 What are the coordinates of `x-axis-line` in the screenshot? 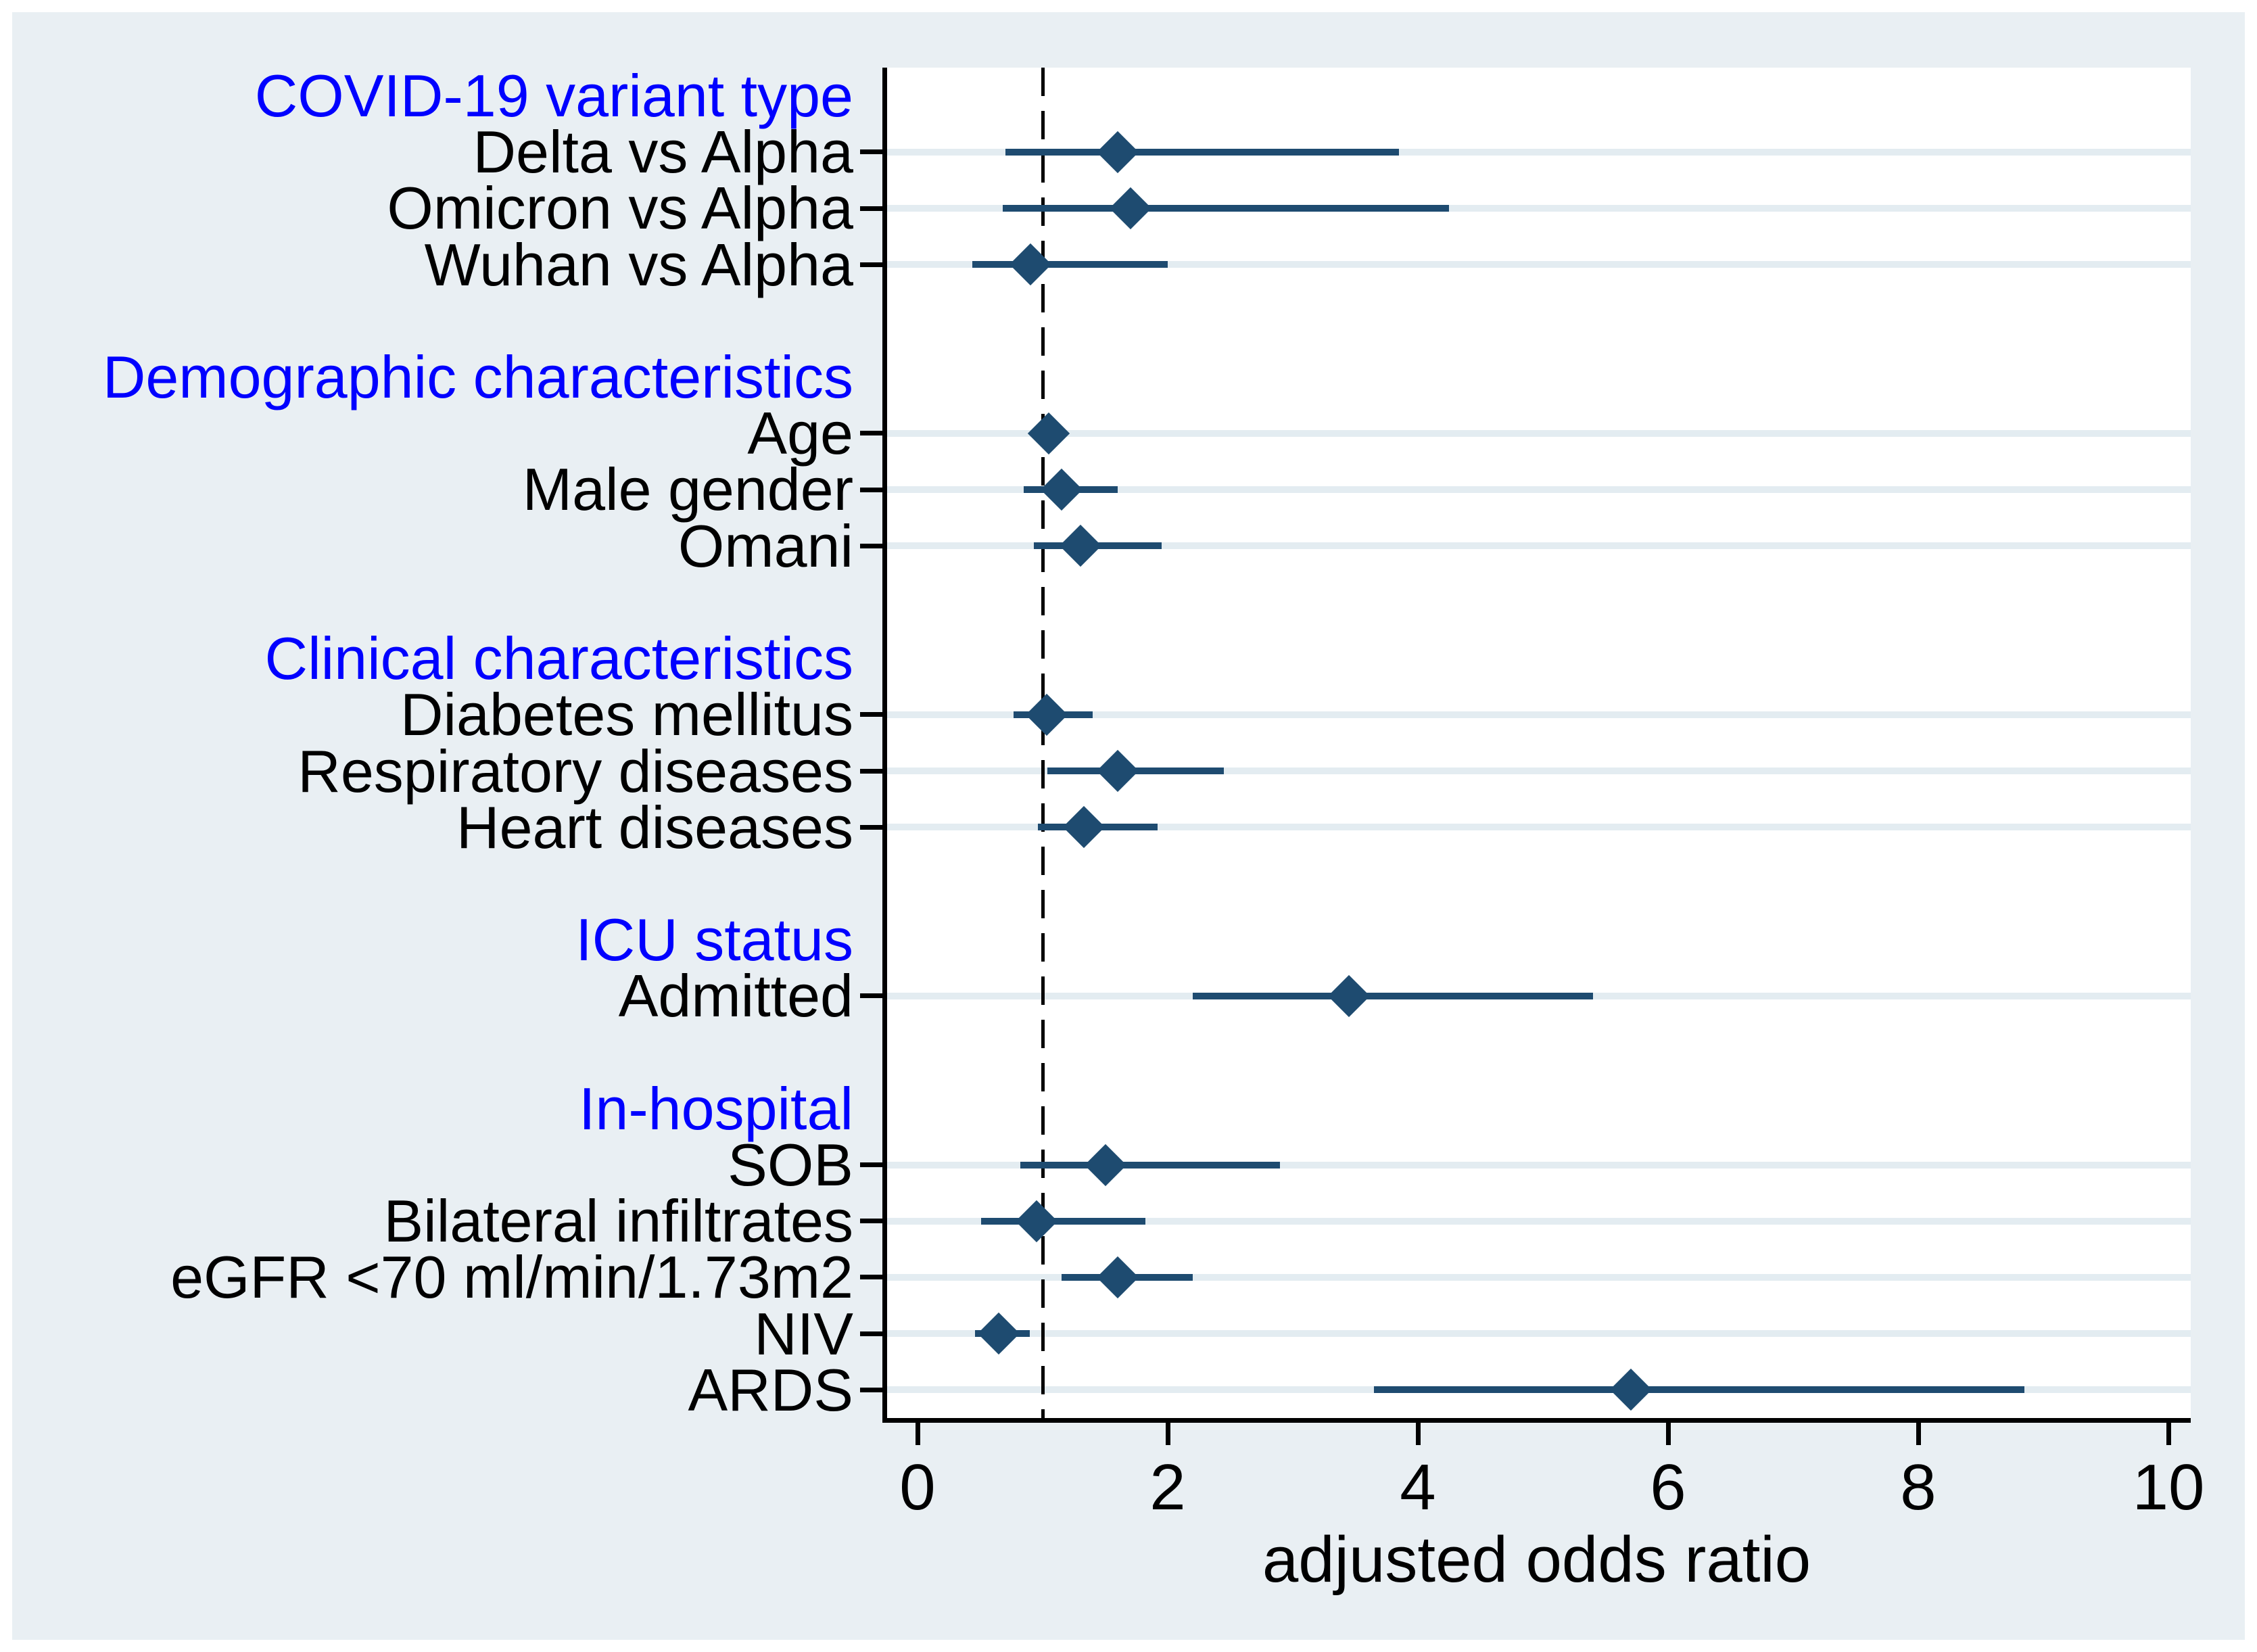 It's located at (1536, 1420).